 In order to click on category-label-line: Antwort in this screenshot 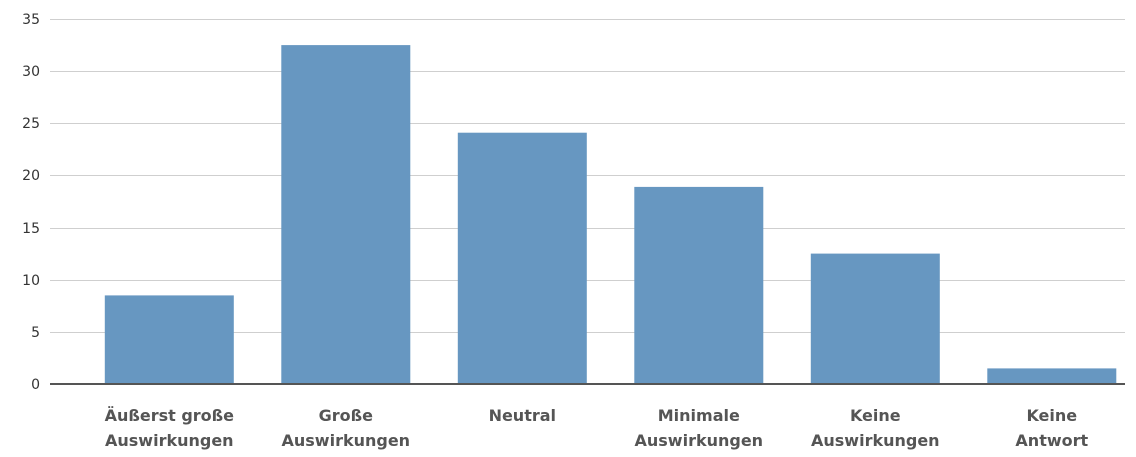, I will do `click(1051, 440)`.